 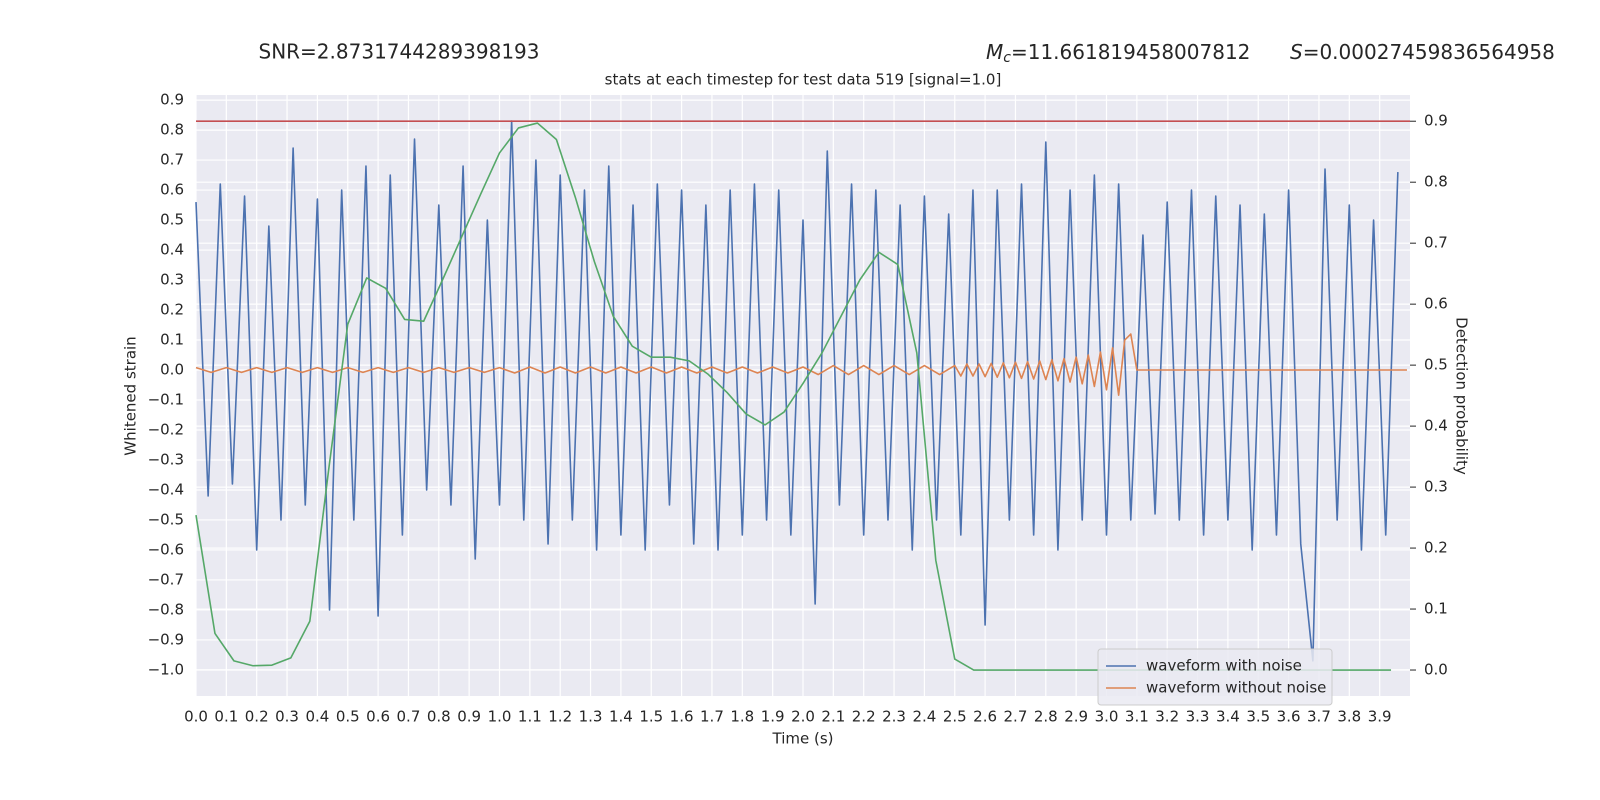 I want to click on y-tick-label: 0.7, so click(x=172, y=160).